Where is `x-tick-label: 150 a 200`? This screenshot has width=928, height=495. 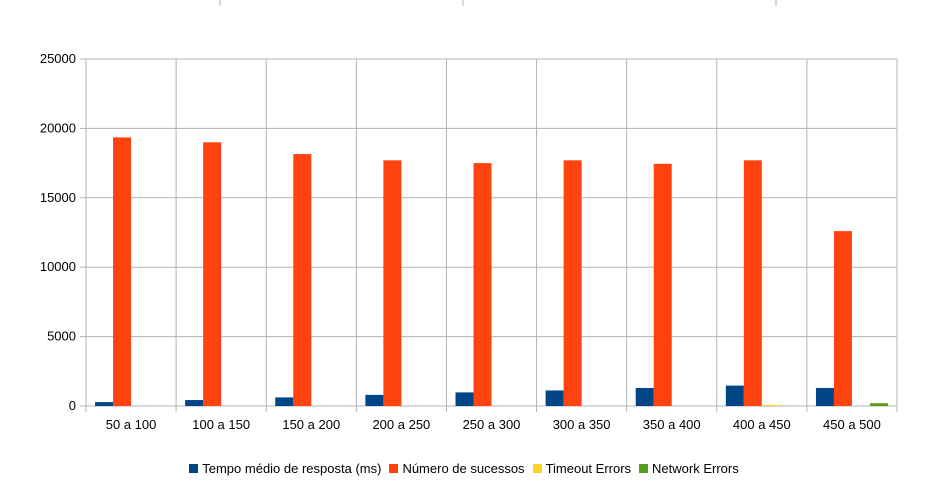 x-tick-label: 150 a 200 is located at coordinates (311, 424).